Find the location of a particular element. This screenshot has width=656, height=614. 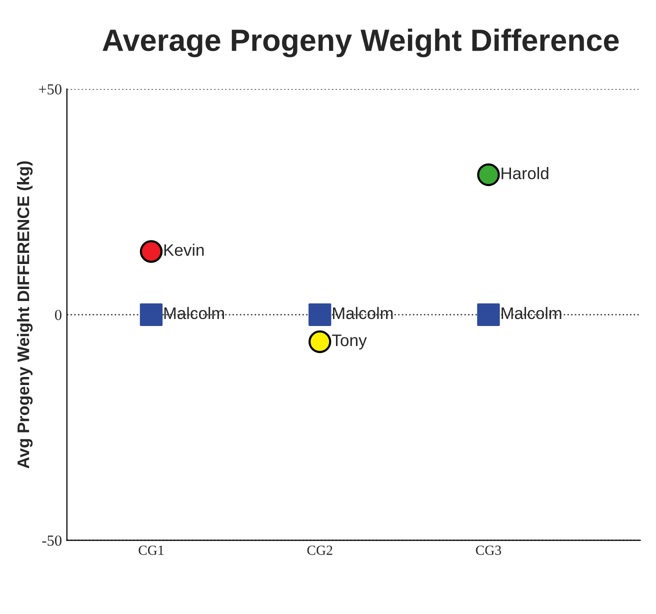

series-label: Malcolm is located at coordinates (363, 313).